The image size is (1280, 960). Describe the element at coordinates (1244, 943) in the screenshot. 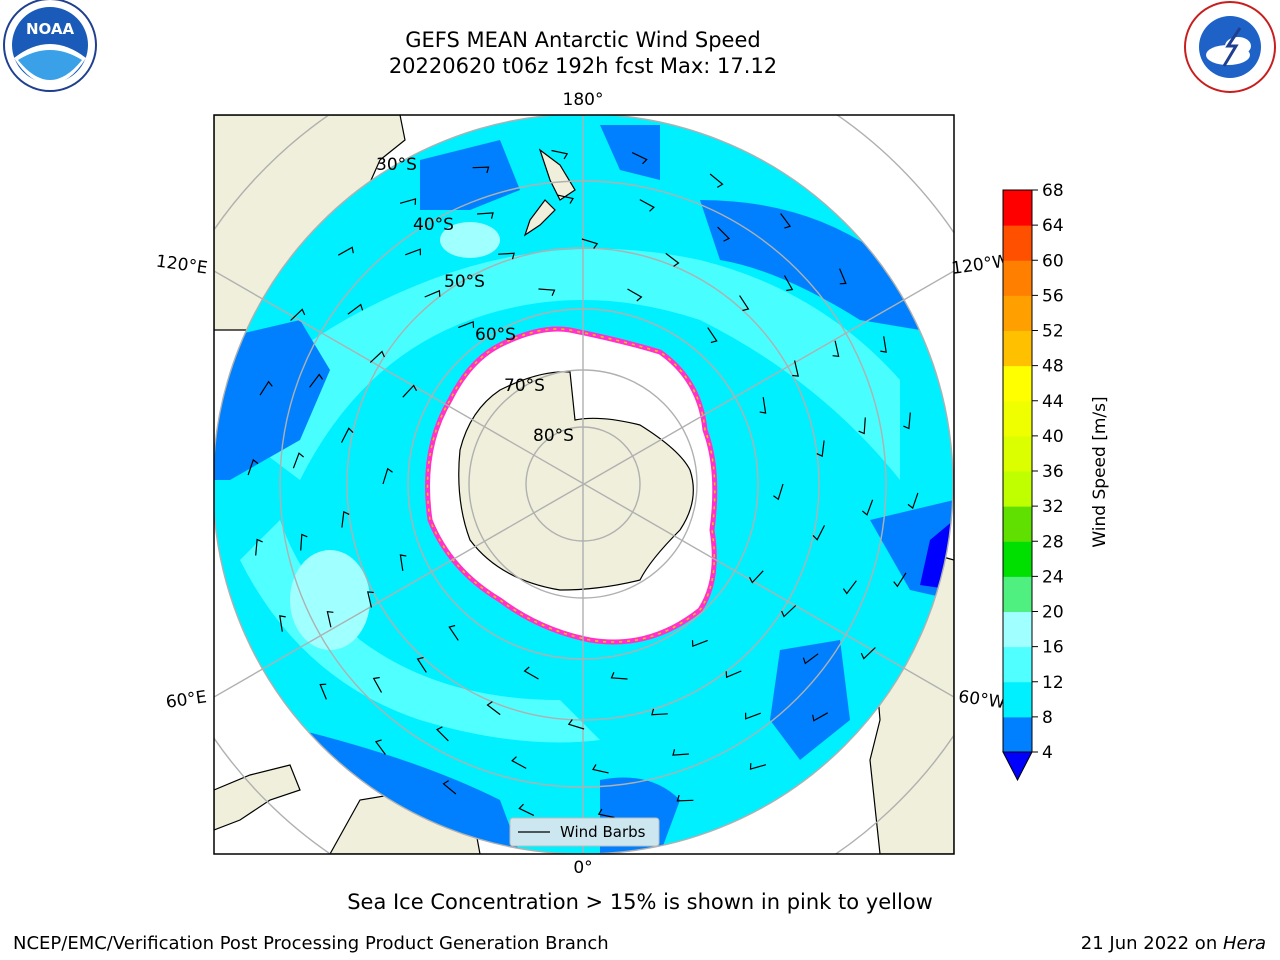

I see `footer-machine: Hera` at that location.